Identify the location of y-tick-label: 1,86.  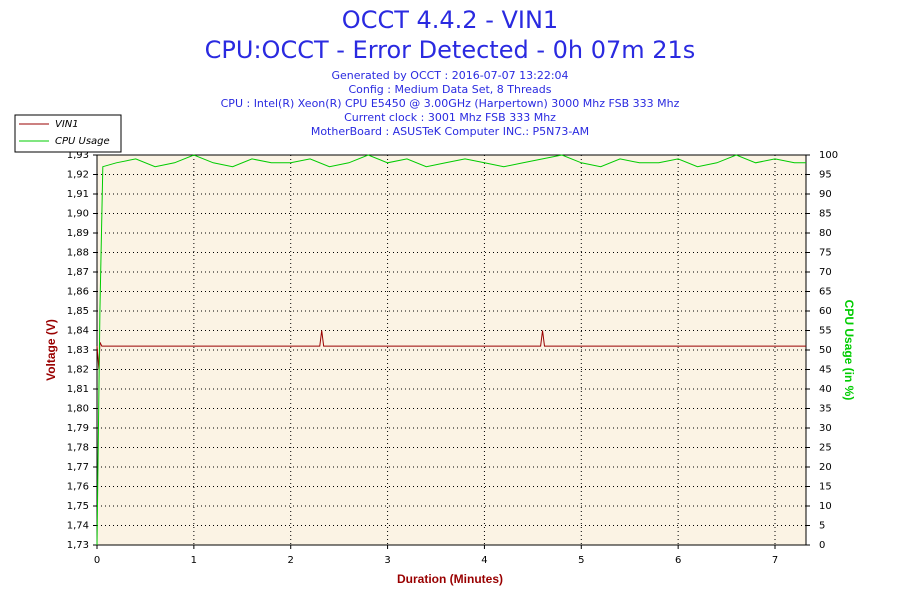
(78, 292).